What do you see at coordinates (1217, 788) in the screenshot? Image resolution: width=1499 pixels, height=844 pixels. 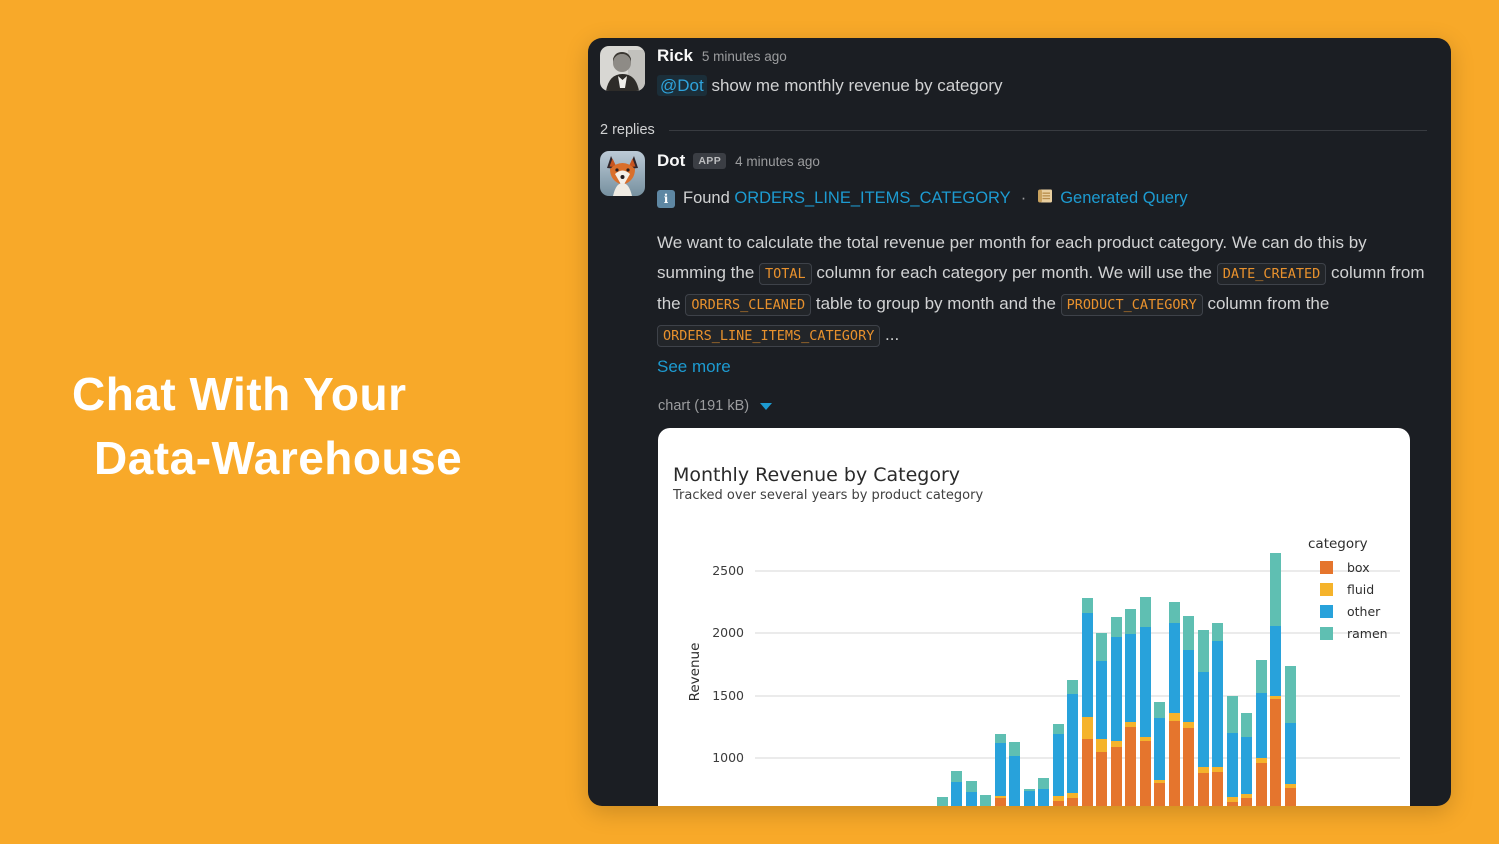 I see `bar-20-box` at bounding box center [1217, 788].